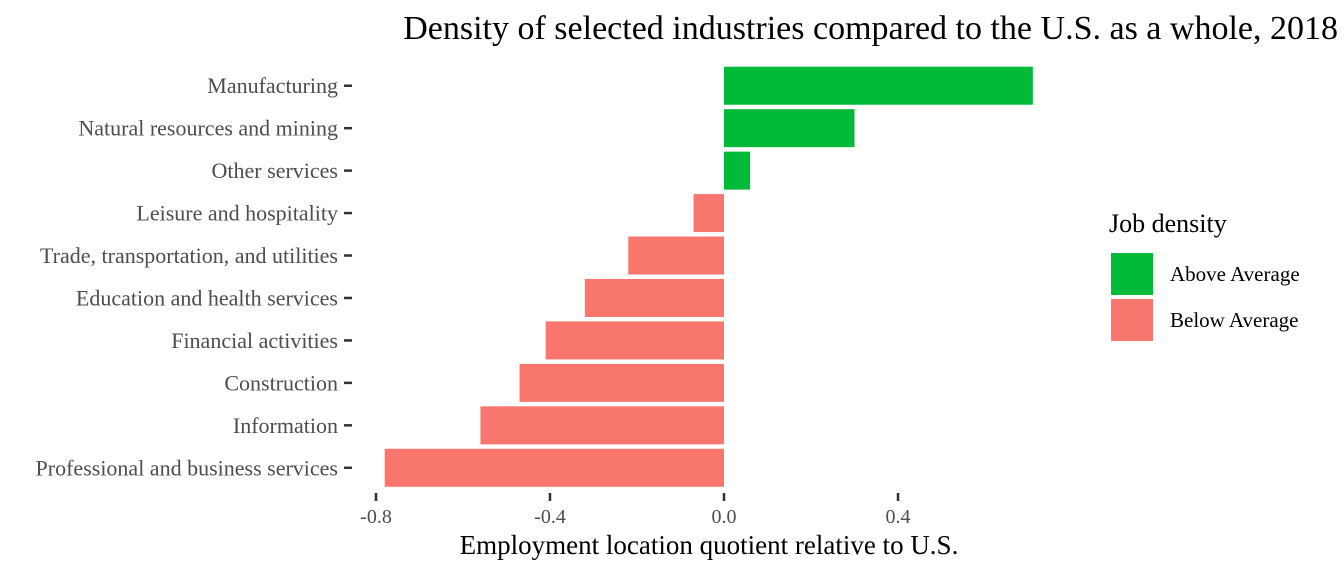  What do you see at coordinates (187, 467) in the screenshot?
I see `y-tick-label: Professional and business services` at bounding box center [187, 467].